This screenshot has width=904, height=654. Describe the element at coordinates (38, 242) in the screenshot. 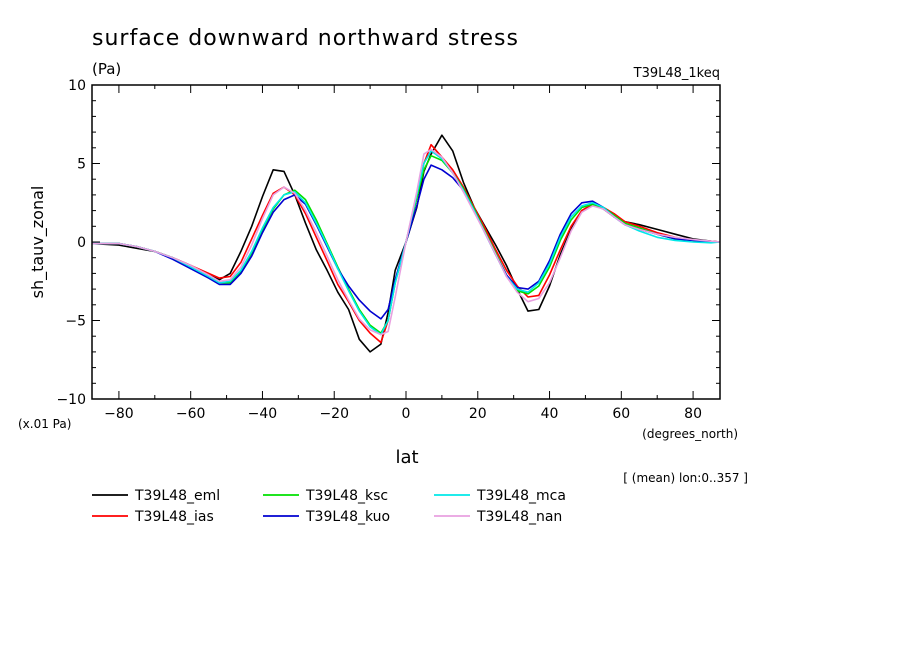

I see `y-axis-label: sh_tauv_zonal` at that location.